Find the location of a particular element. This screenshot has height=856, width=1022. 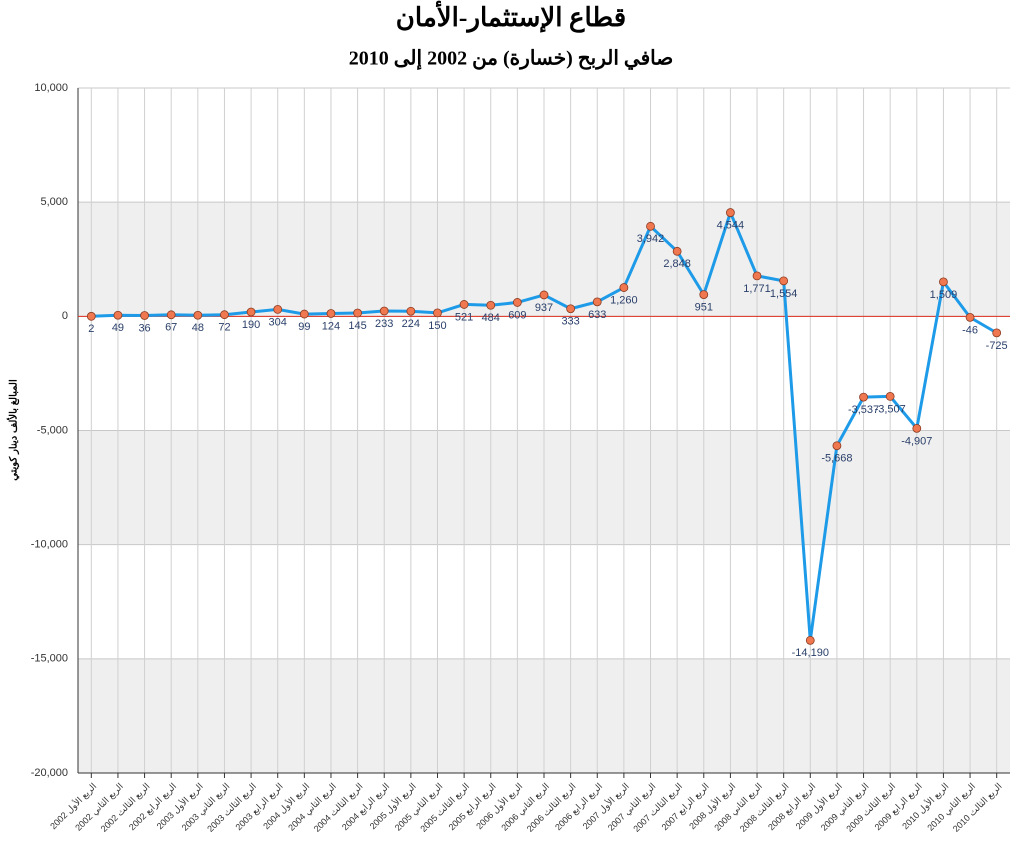

data-label: 72 is located at coordinates (224, 328).